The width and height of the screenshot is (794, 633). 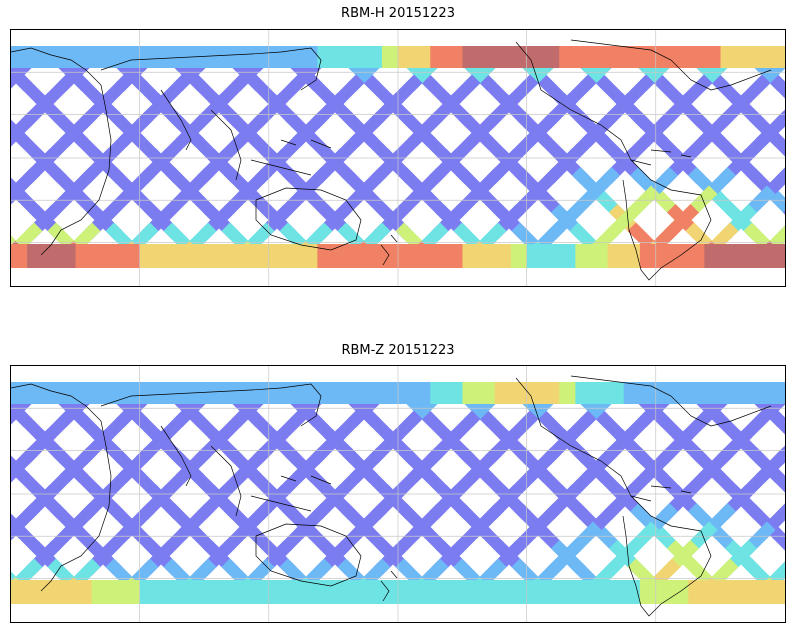 What do you see at coordinates (398, 350) in the screenshot?
I see `panel-title-rbm-z: RBM-Z 20151223` at bounding box center [398, 350].